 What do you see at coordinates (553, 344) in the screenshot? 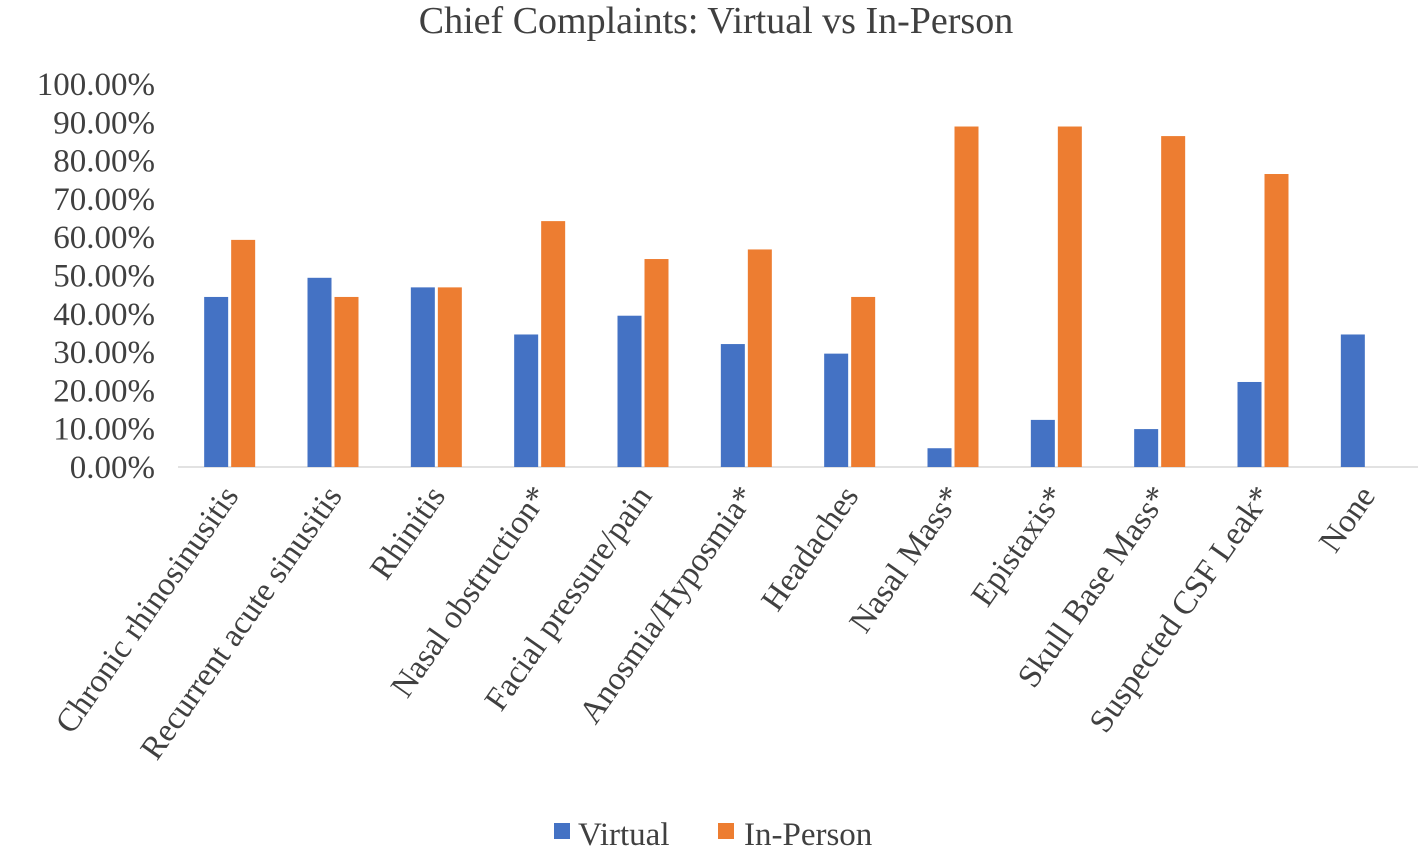
I see `bar-in-person-nasal-obstruction` at bounding box center [553, 344].